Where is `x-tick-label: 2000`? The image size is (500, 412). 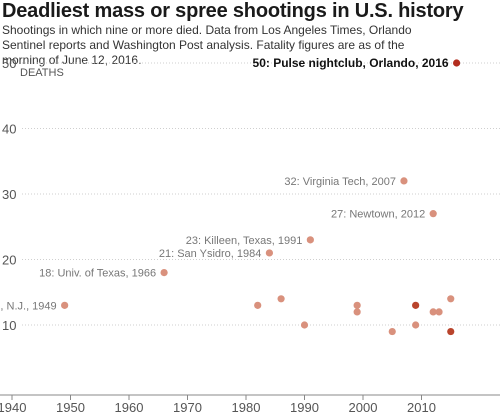 x-tick-label: 2000 is located at coordinates (363, 406).